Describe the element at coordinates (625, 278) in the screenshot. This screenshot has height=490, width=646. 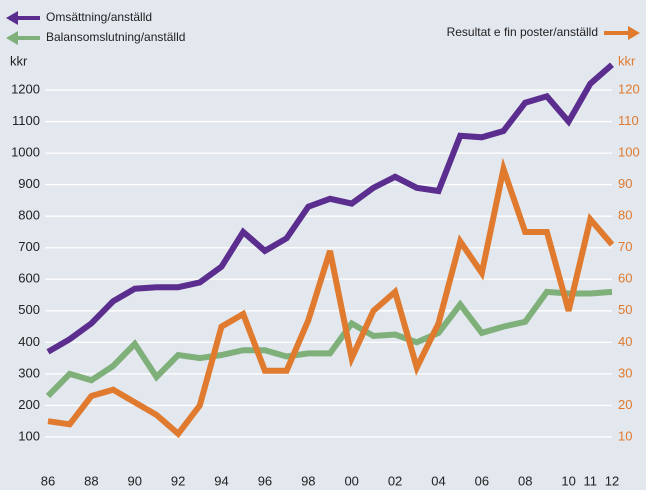
I see `y2-tick-label: 60` at that location.